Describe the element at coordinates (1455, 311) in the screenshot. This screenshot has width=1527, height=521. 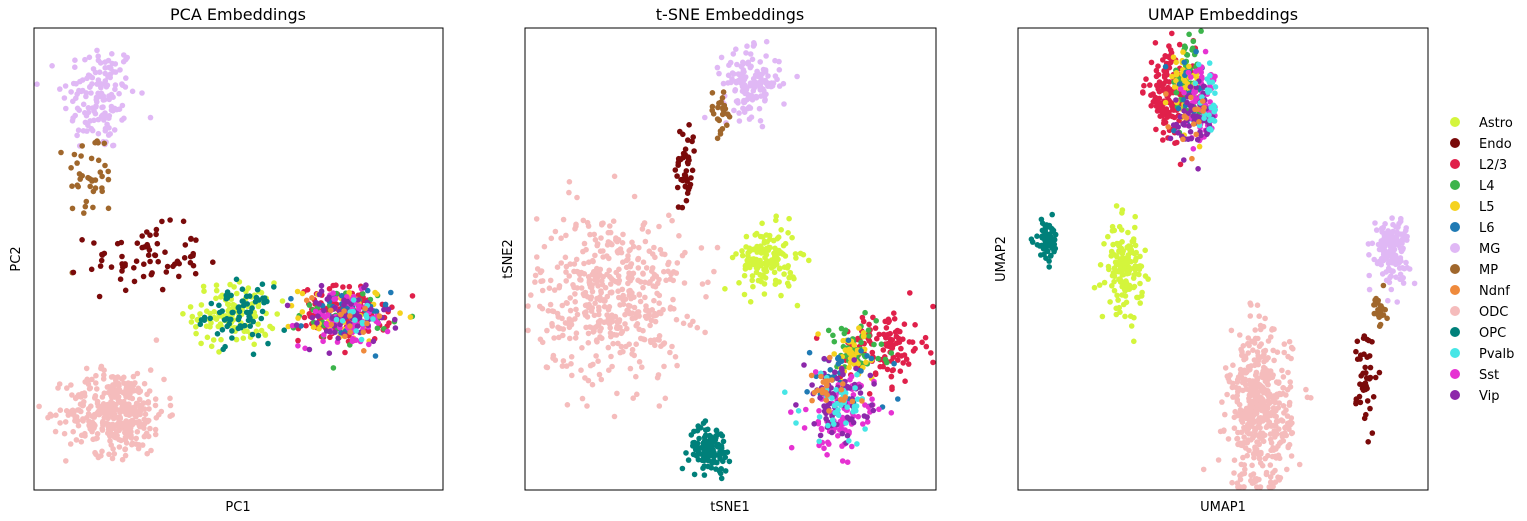
I see `legend-marker-odc` at that location.